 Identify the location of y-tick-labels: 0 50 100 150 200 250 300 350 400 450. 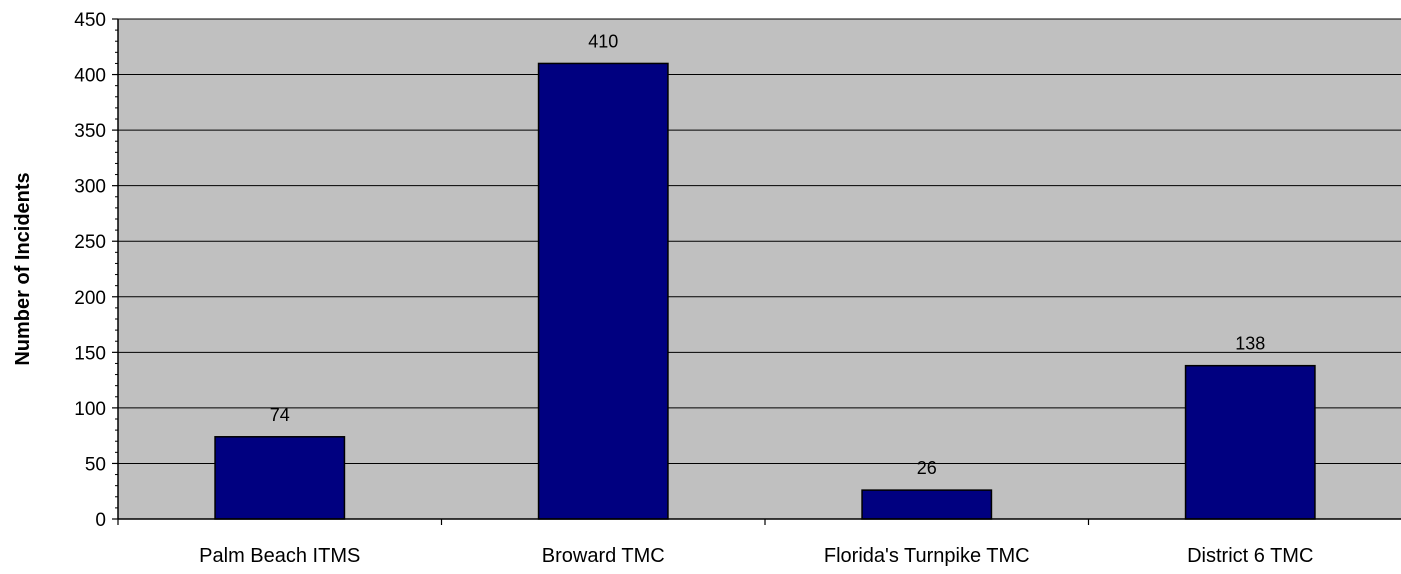
(90, 270).